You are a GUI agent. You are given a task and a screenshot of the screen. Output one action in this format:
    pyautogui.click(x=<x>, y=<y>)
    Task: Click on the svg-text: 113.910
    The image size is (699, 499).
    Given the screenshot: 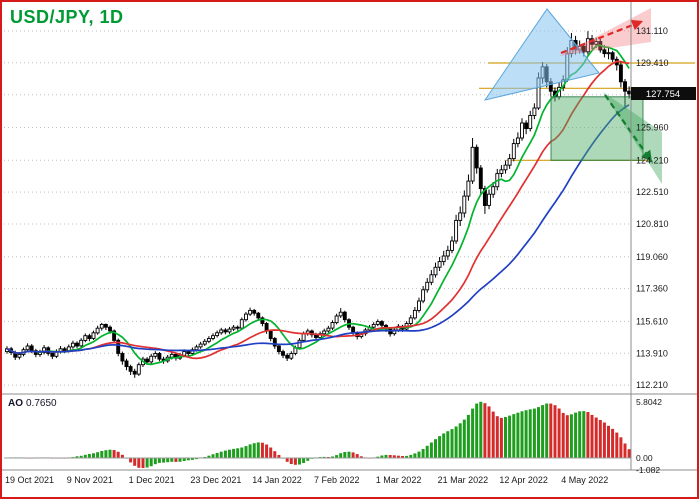 What is the action you would take?
    pyautogui.click(x=652, y=353)
    